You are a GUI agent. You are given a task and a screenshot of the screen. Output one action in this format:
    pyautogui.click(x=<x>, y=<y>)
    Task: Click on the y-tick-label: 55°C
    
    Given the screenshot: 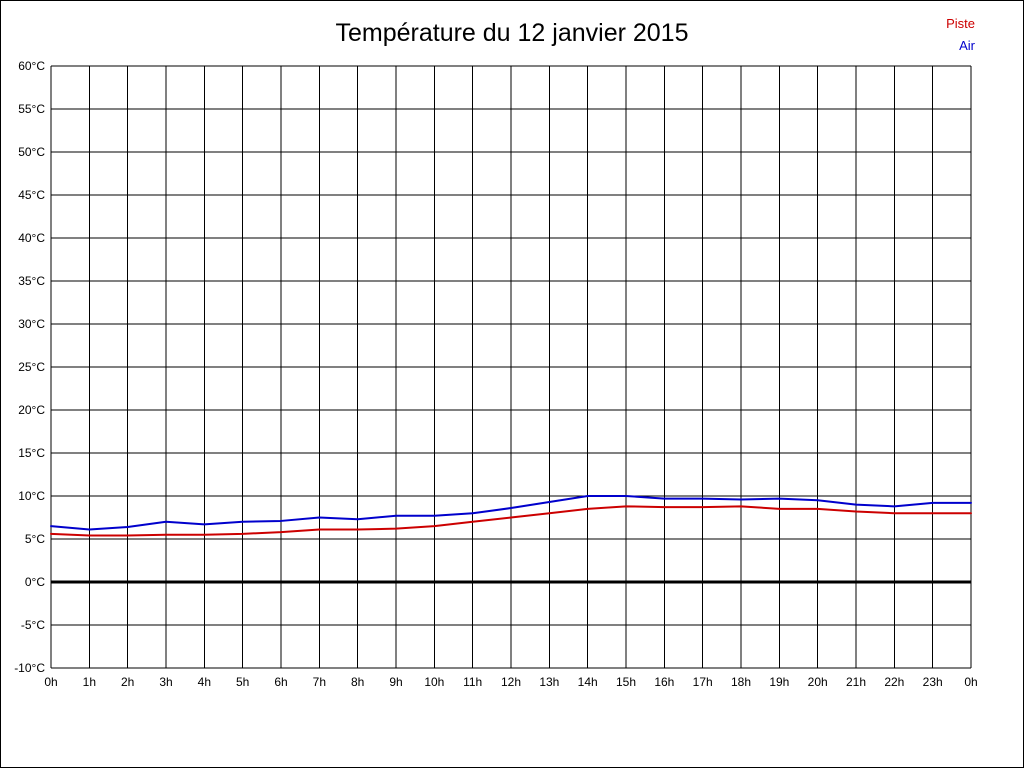 What is the action you would take?
    pyautogui.click(x=31, y=109)
    